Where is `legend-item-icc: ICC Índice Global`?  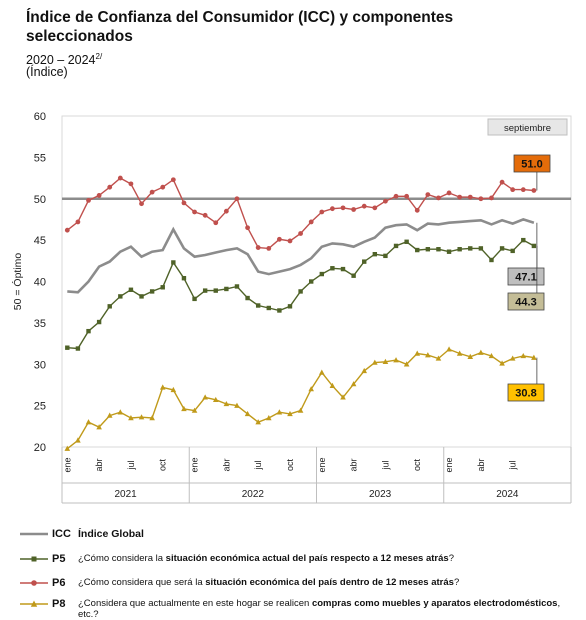 legend-item-icc: ICC Índice Global is located at coordinates (298, 534).